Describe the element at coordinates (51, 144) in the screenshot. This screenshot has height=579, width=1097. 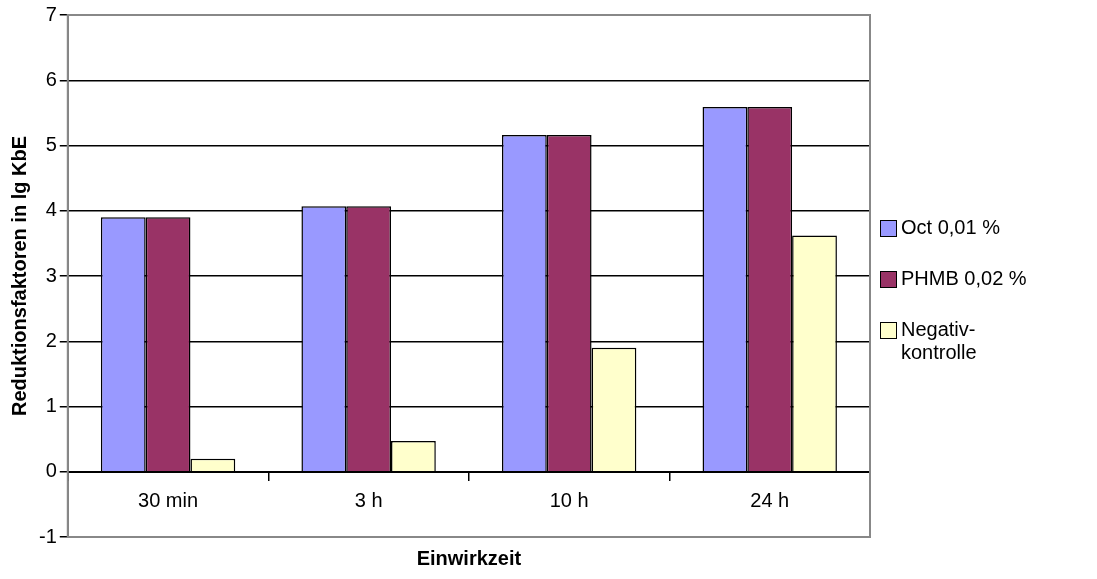
I see `y-tick-label: 5` at that location.